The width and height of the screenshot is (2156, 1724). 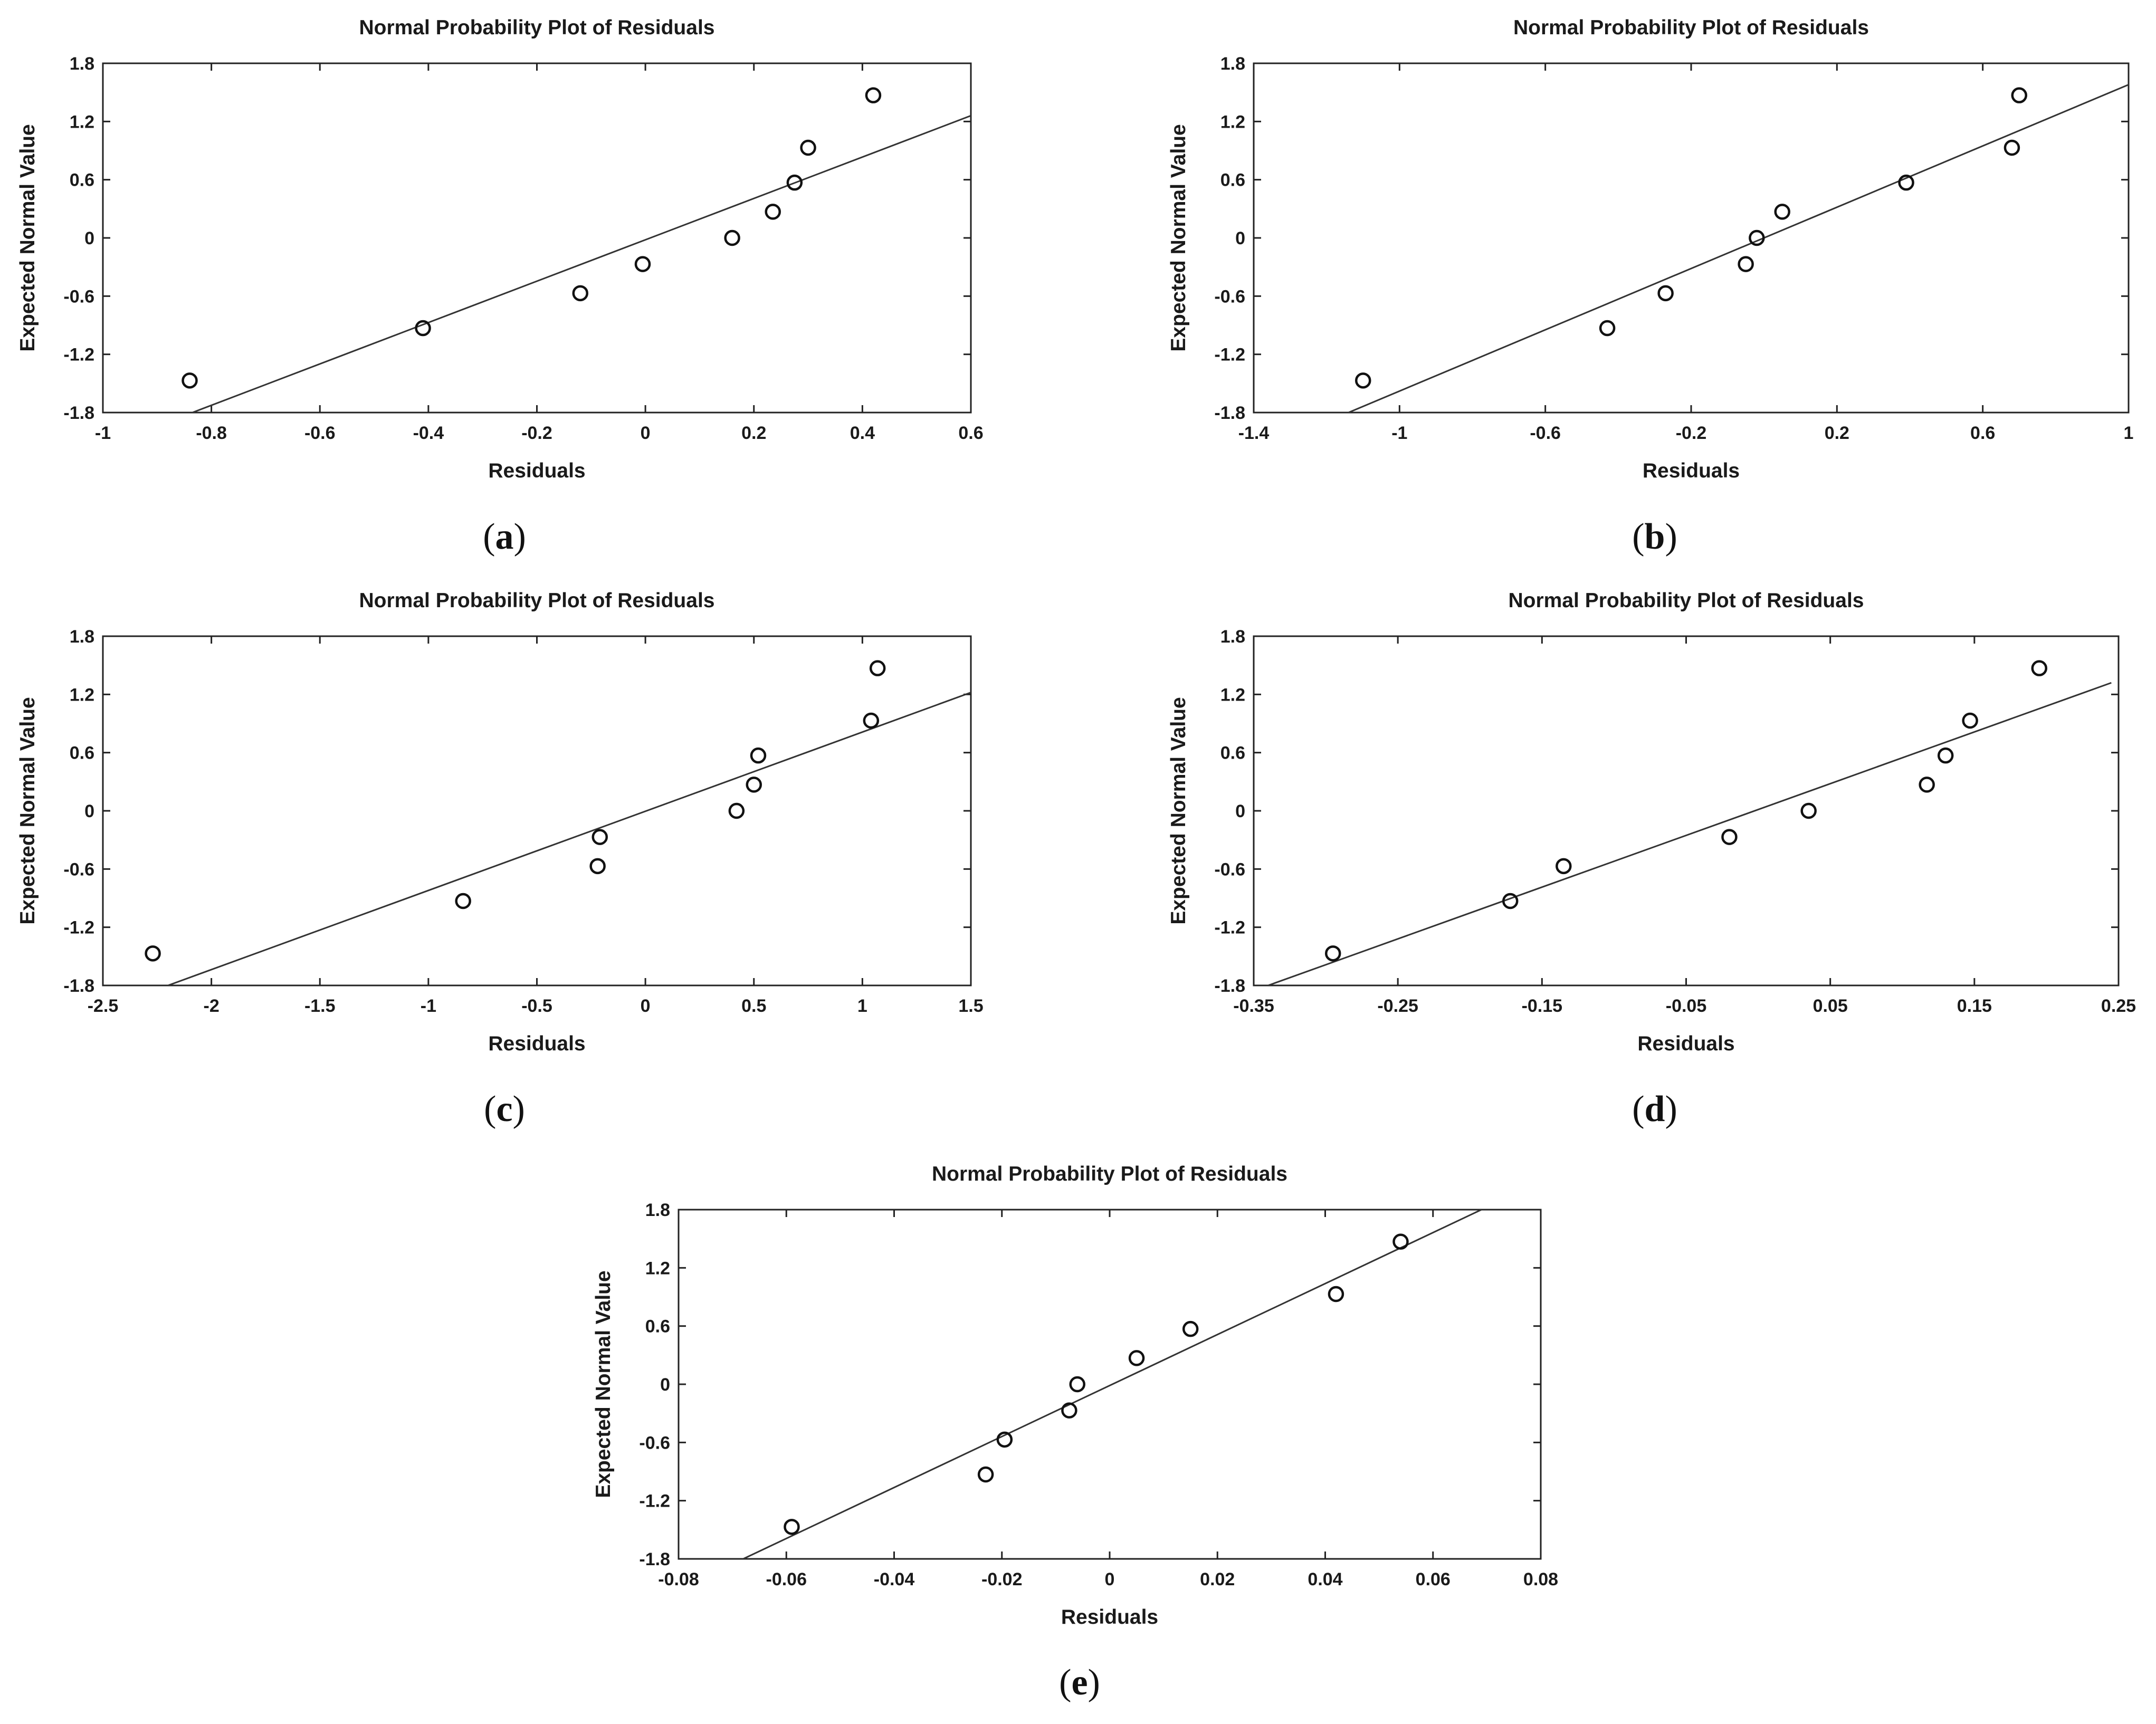 I want to click on panel-label-b-open: (, so click(x=1638, y=537).